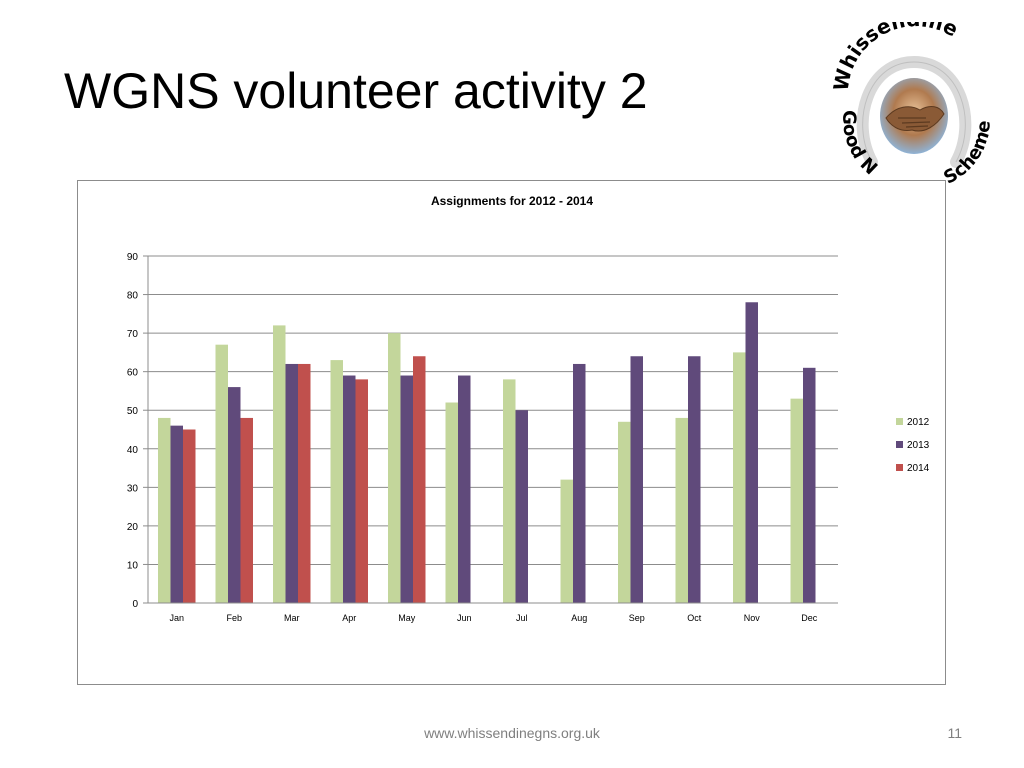  I want to click on bar-2012-apr, so click(336, 481).